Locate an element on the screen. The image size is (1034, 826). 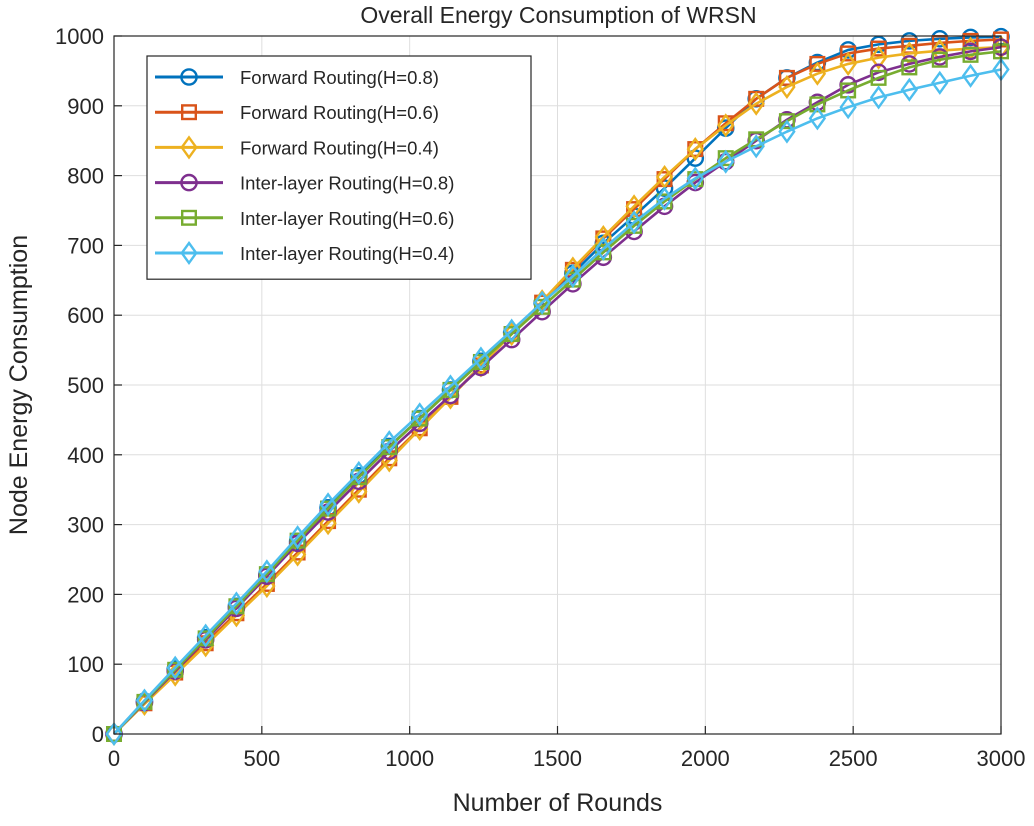
y-tick-label: 0 is located at coordinates (98, 734).